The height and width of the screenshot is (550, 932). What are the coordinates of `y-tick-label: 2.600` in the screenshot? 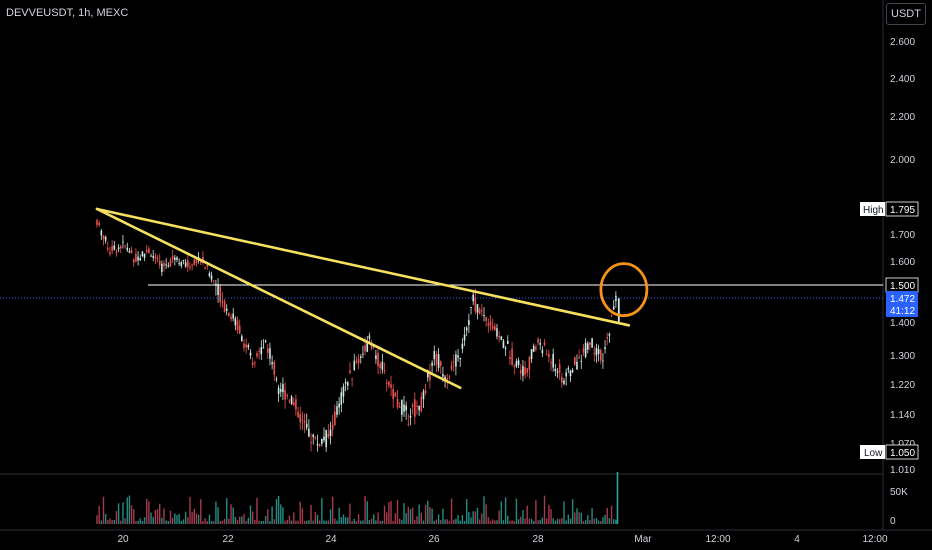 It's located at (902, 42).